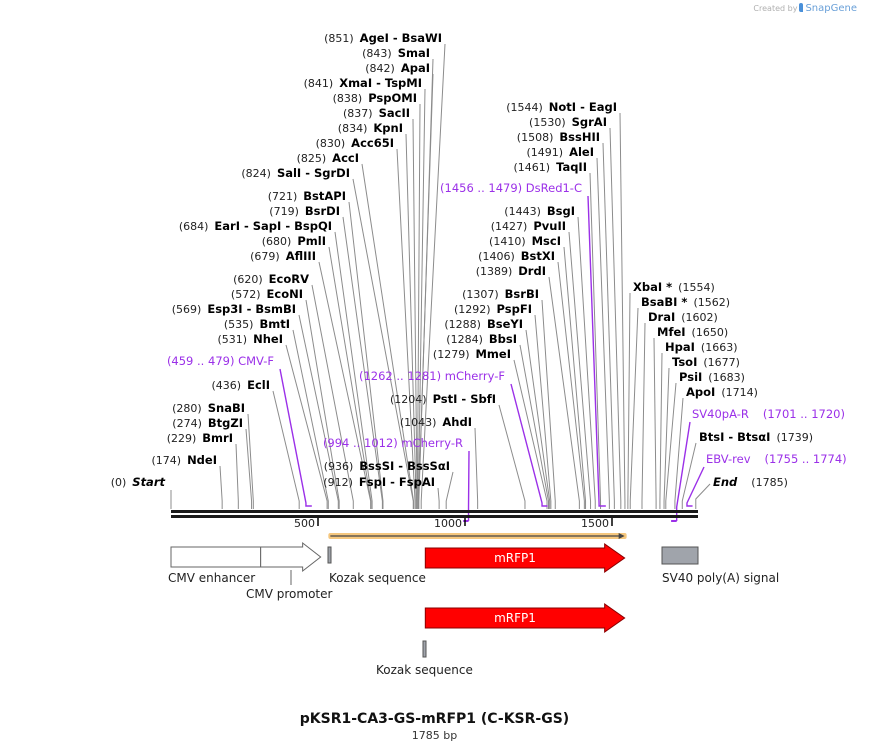  What do you see at coordinates (756, 437) in the screenshot?
I see `enzyme-label: BtsI - BtsαI (1739)` at bounding box center [756, 437].